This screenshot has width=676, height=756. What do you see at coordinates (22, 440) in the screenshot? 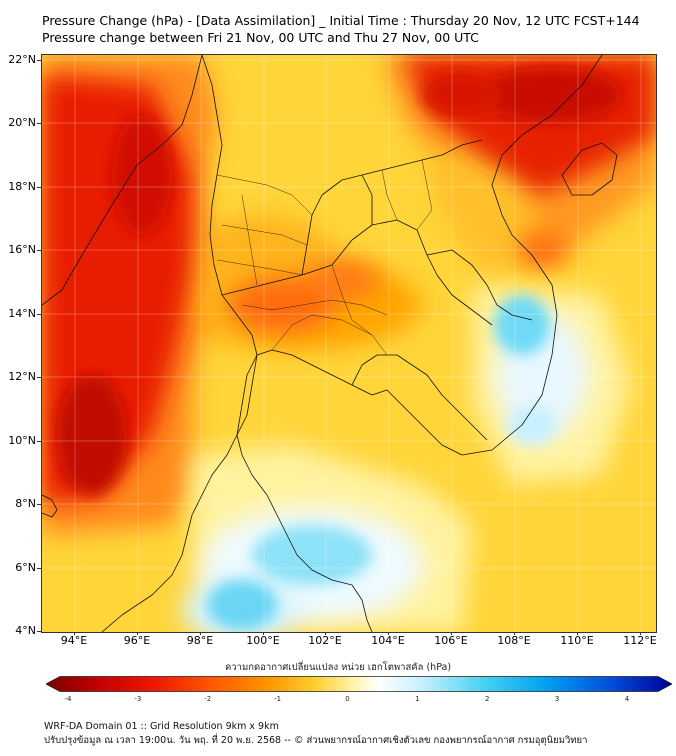
I see `latitude-label: 10°N` at bounding box center [22, 440].